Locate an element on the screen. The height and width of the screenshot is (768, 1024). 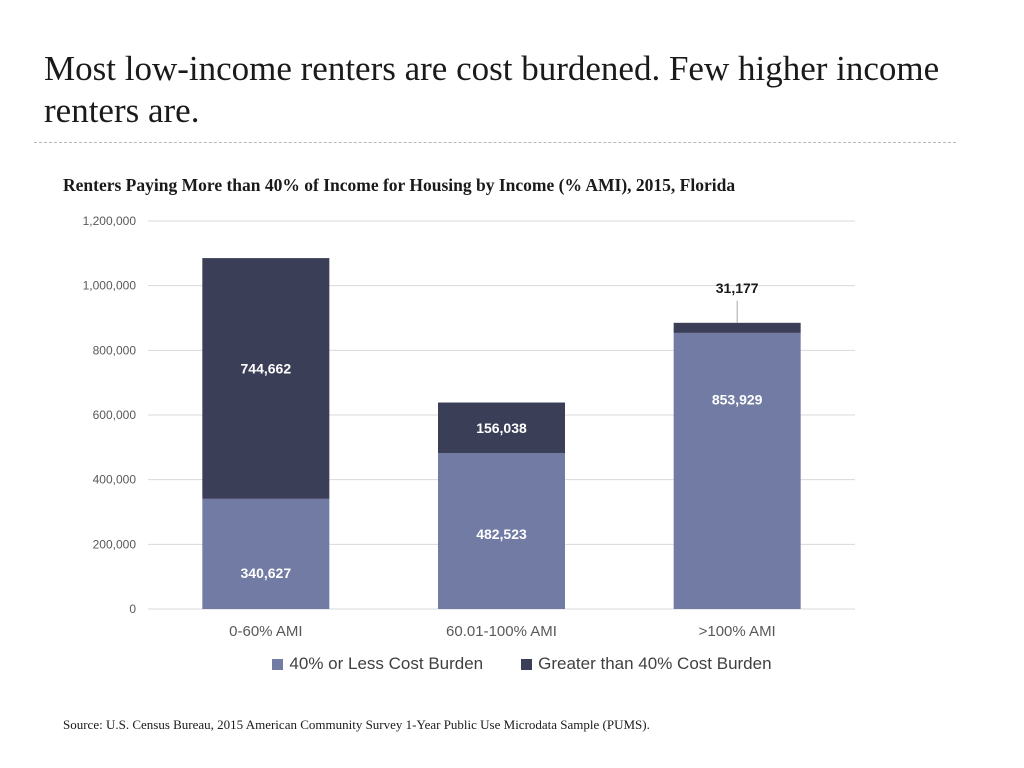
data-label: 31,177 is located at coordinates (737, 288).